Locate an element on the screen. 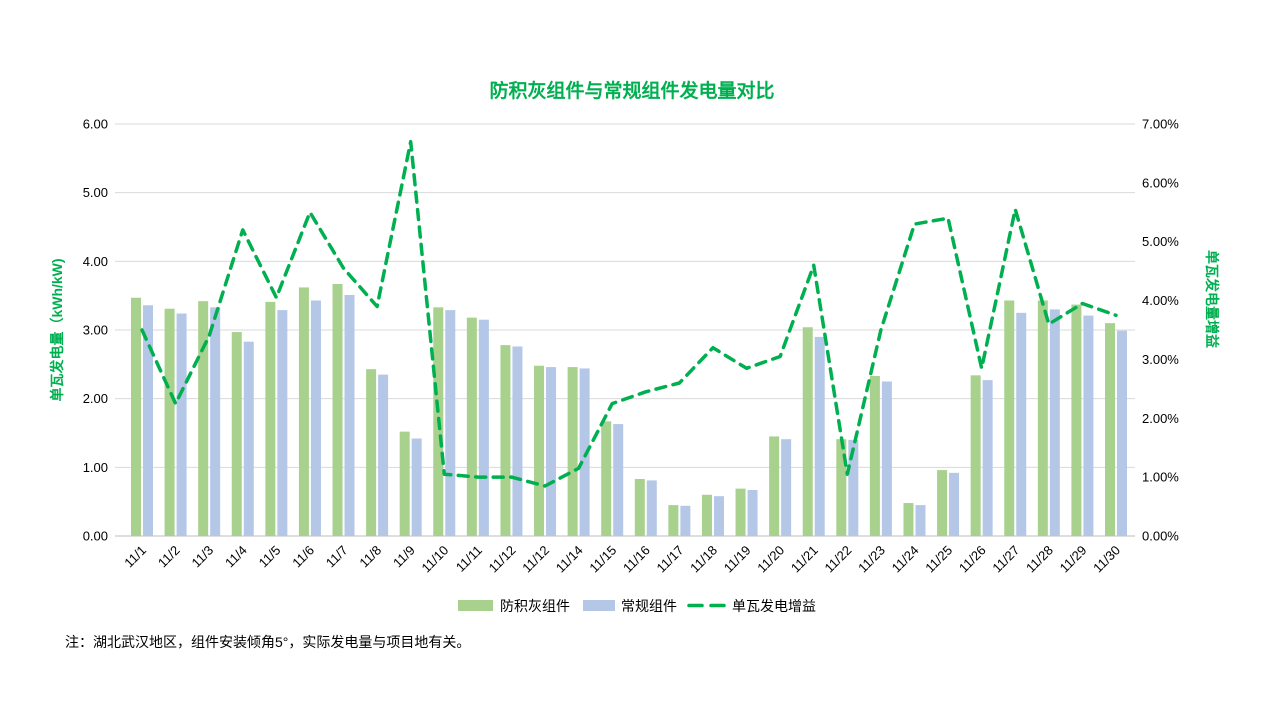 The height and width of the screenshot is (716, 1265). x-label-11/8-7: 11/8 is located at coordinates (370, 557).